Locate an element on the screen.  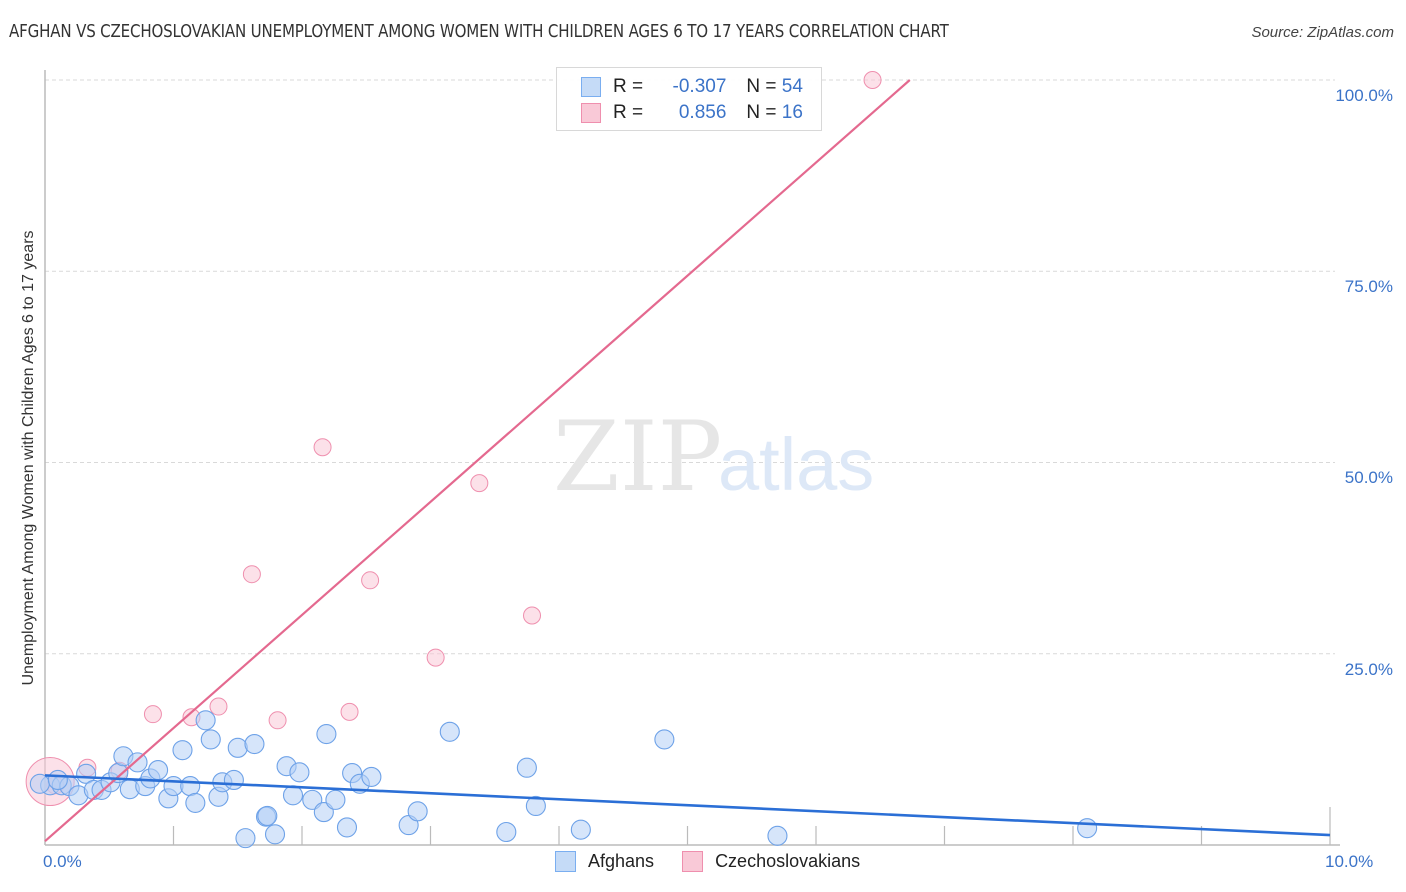
legend-label-czechoslovakians: Czechoslovakians is located at coordinates (788, 861).